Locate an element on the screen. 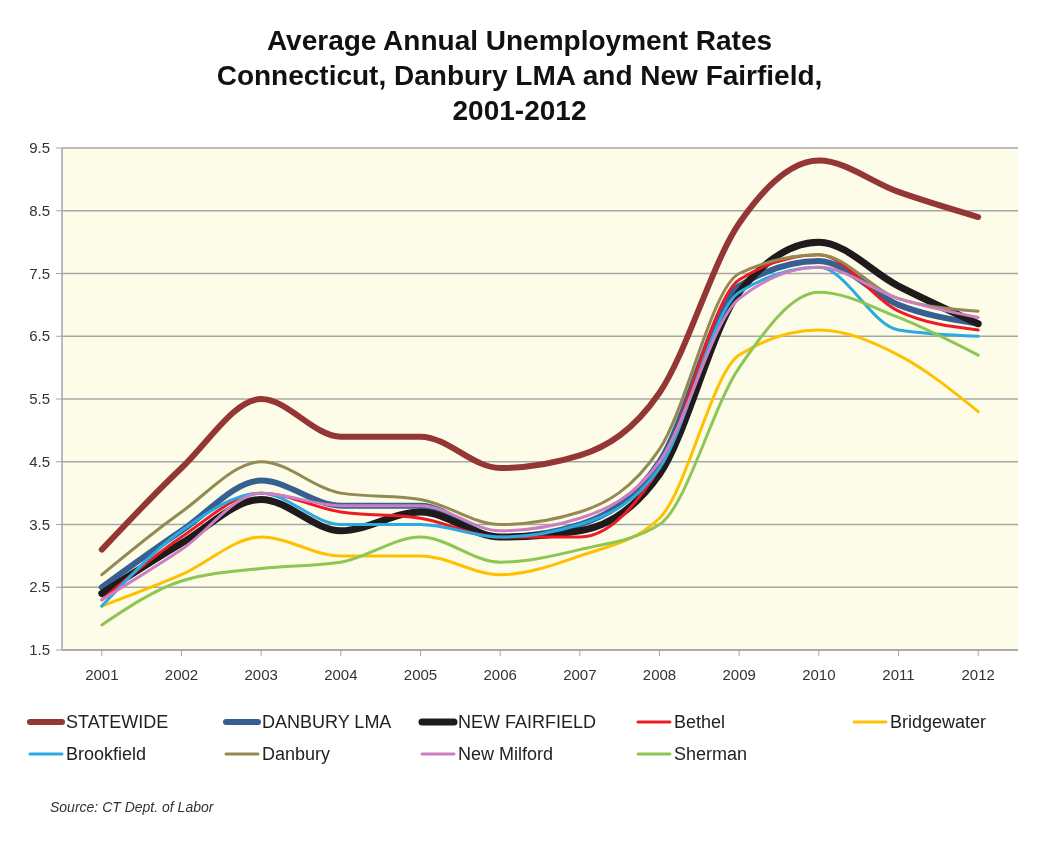 The height and width of the screenshot is (842, 1039). y-tick-label: 3.5 is located at coordinates (39, 524).